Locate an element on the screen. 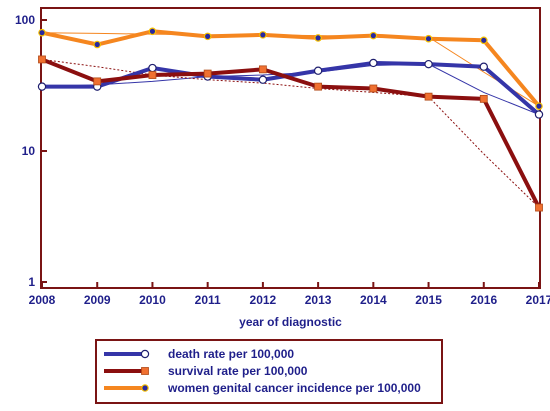 Image resolution: width=550 pixels, height=411 pixels. y-tick-label: 100 is located at coordinates (25, 20).